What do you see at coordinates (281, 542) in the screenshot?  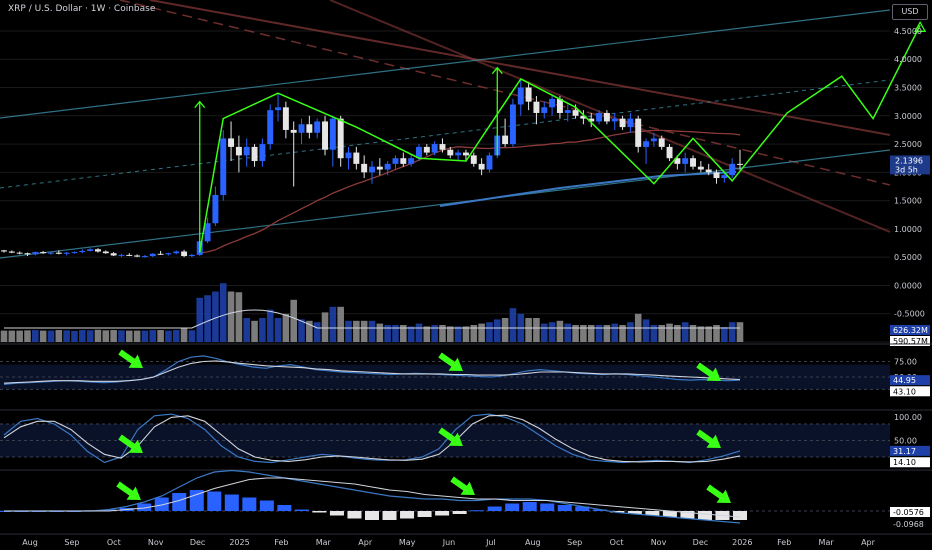 I see `time-tick-label: Feb` at bounding box center [281, 542].